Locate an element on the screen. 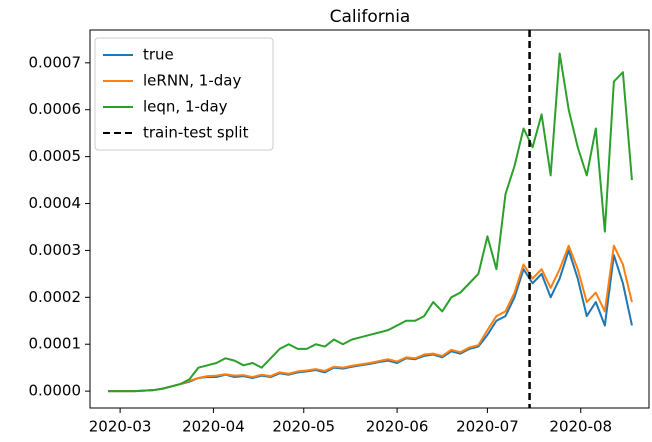 This screenshot has height=442, width=652. y-tick-label: 0.0002 is located at coordinates (55, 297).